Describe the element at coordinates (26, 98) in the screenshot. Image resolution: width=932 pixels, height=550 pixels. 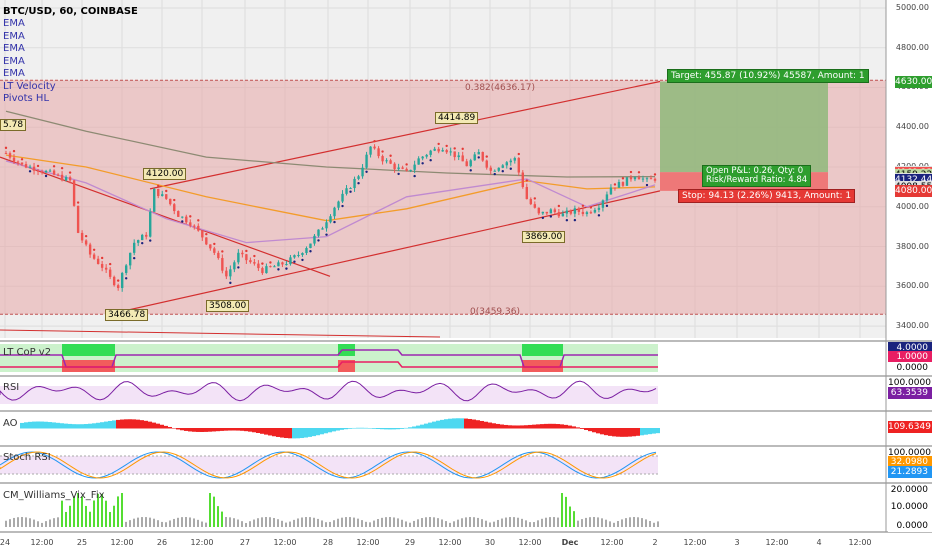
I see `indicator-label: Pivots HL` at that location.